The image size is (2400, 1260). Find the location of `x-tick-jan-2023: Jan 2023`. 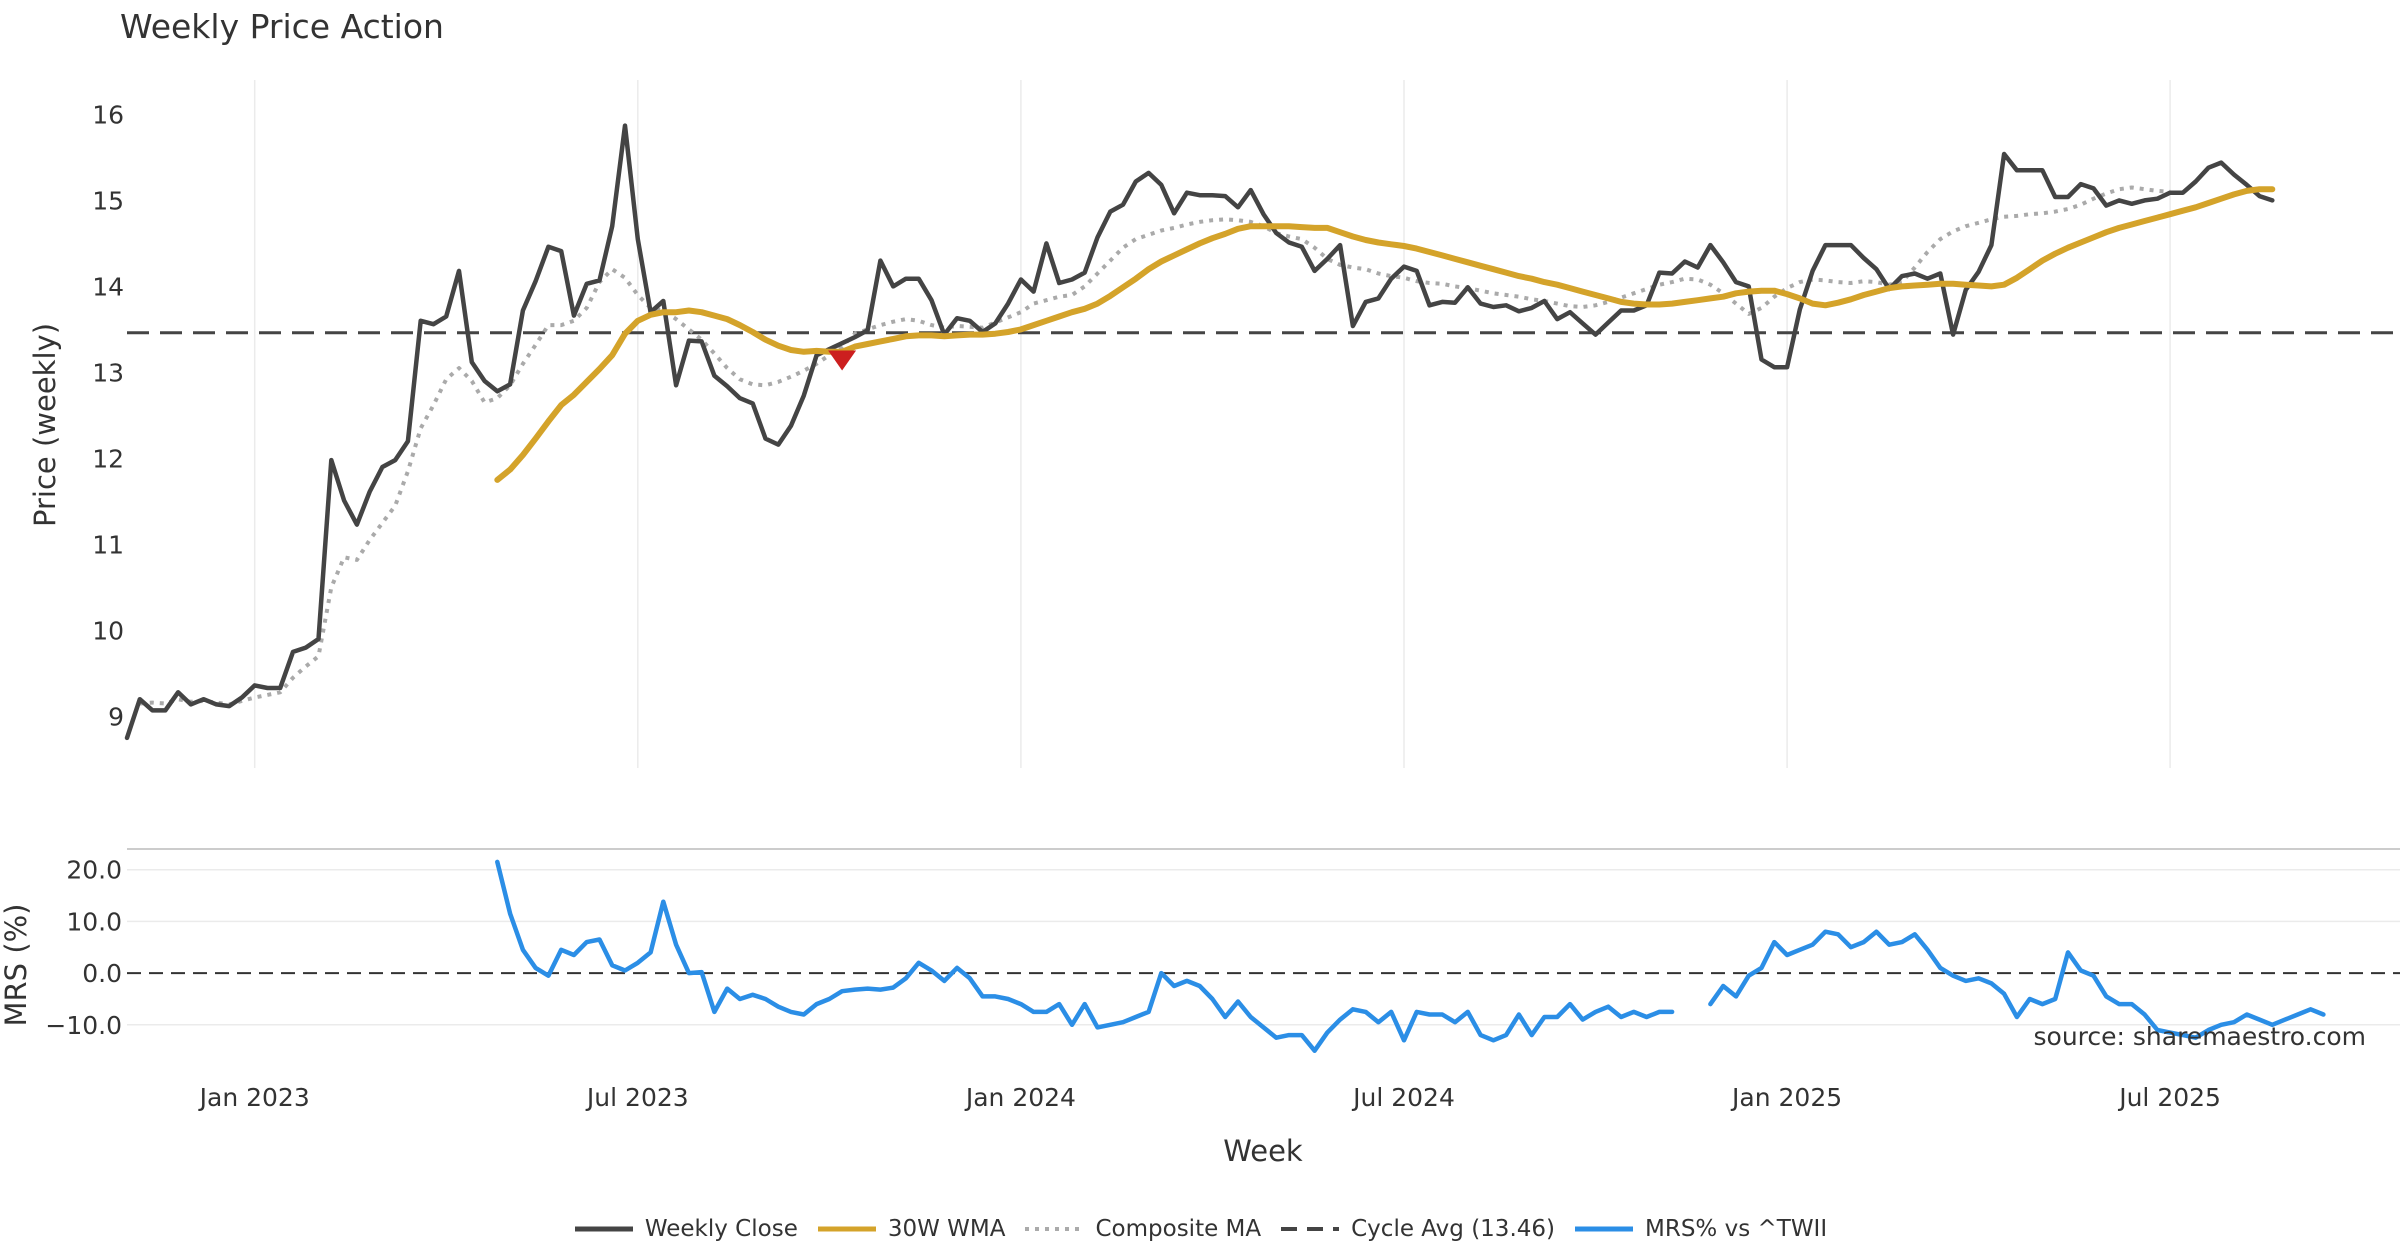

x-tick-jan-2023: Jan 2023 is located at coordinates (254, 1097).